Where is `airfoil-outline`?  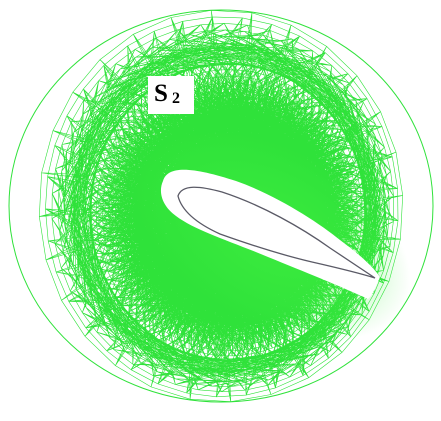 airfoil-outline is located at coordinates (276, 232).